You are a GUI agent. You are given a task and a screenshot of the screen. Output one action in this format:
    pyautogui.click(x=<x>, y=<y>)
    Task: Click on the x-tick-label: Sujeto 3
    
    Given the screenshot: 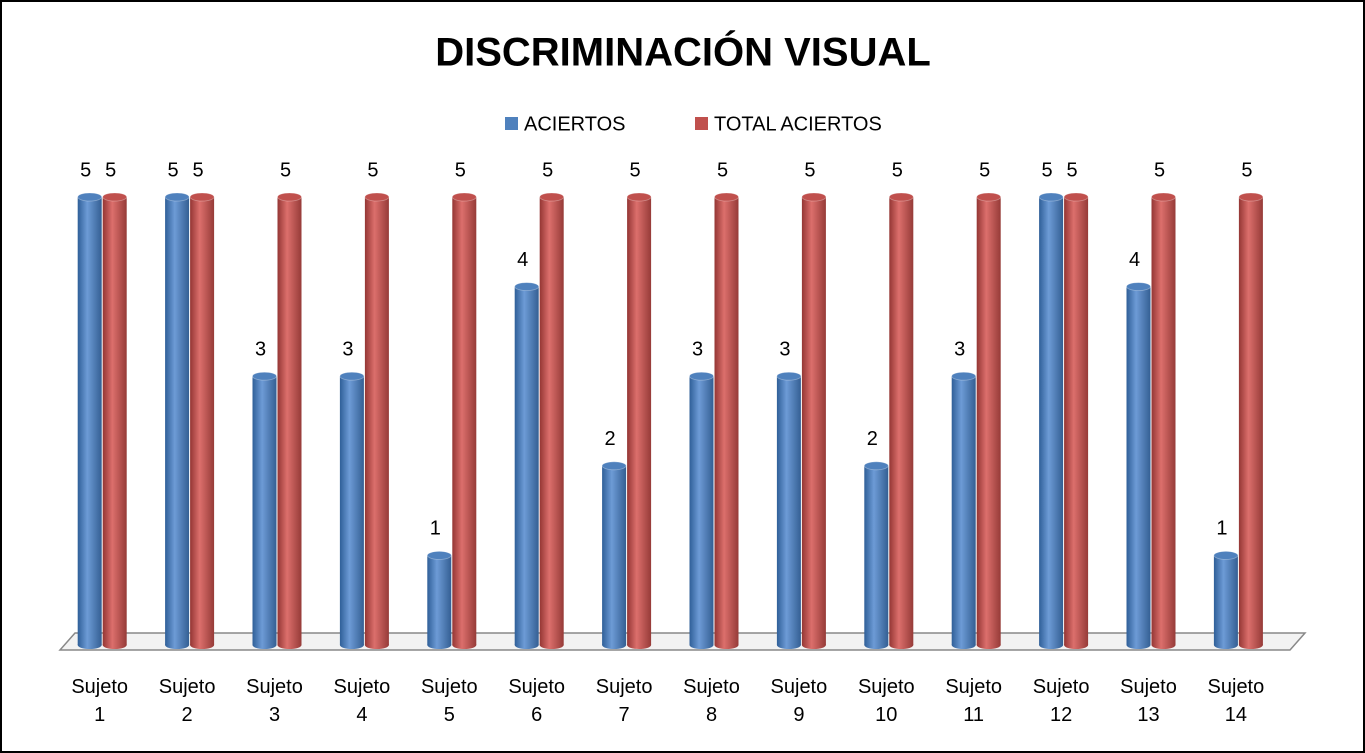 What is the action you would take?
    pyautogui.click(x=274, y=701)
    